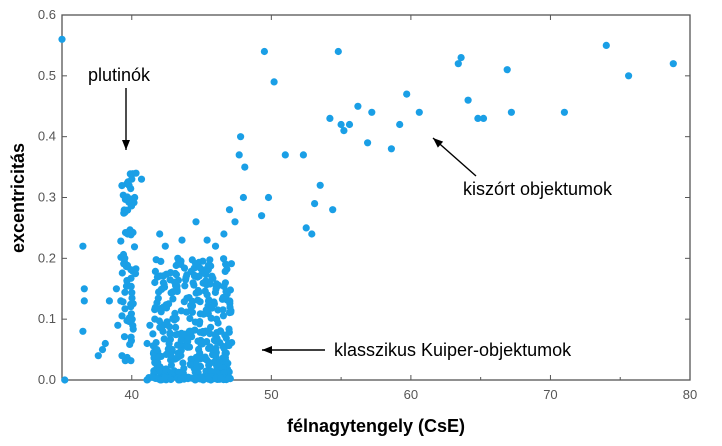  What do you see at coordinates (126, 145) in the screenshot?
I see `arrow-plutinos-head` at bounding box center [126, 145].